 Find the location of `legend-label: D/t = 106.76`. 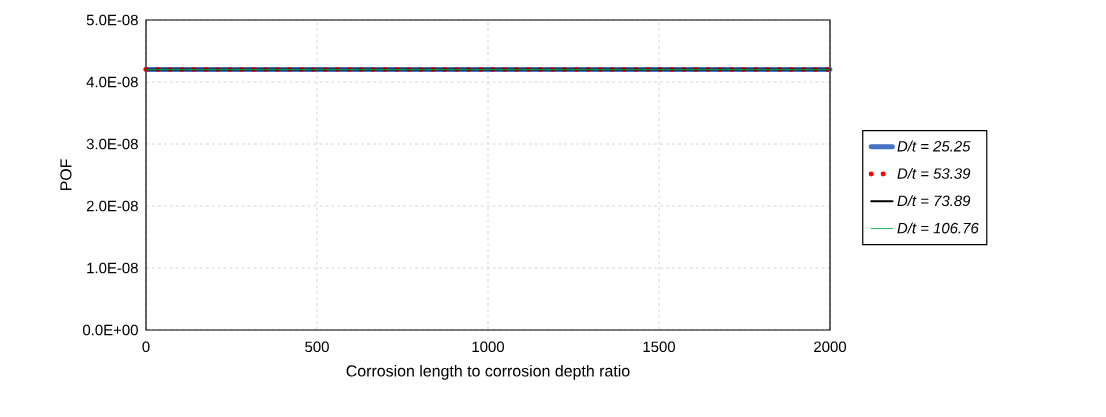

legend-label: D/t = 106.76 is located at coordinates (938, 228).